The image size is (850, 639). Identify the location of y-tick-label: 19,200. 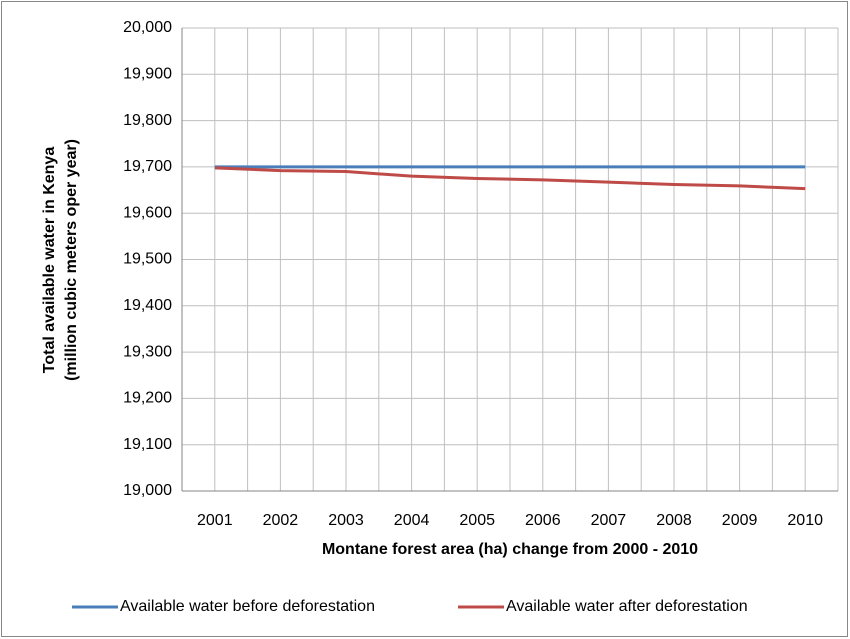
(147, 398).